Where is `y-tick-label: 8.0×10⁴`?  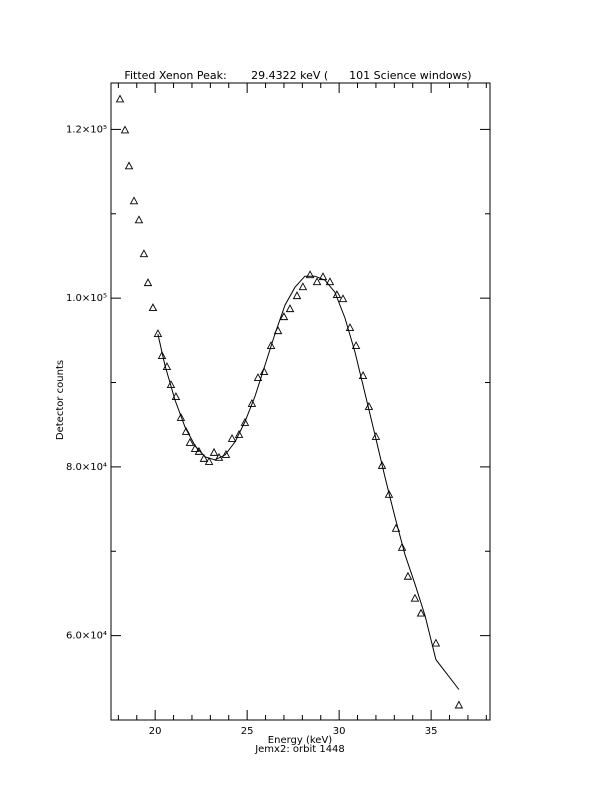 y-tick-label: 8.0×10⁴ is located at coordinates (86, 467).